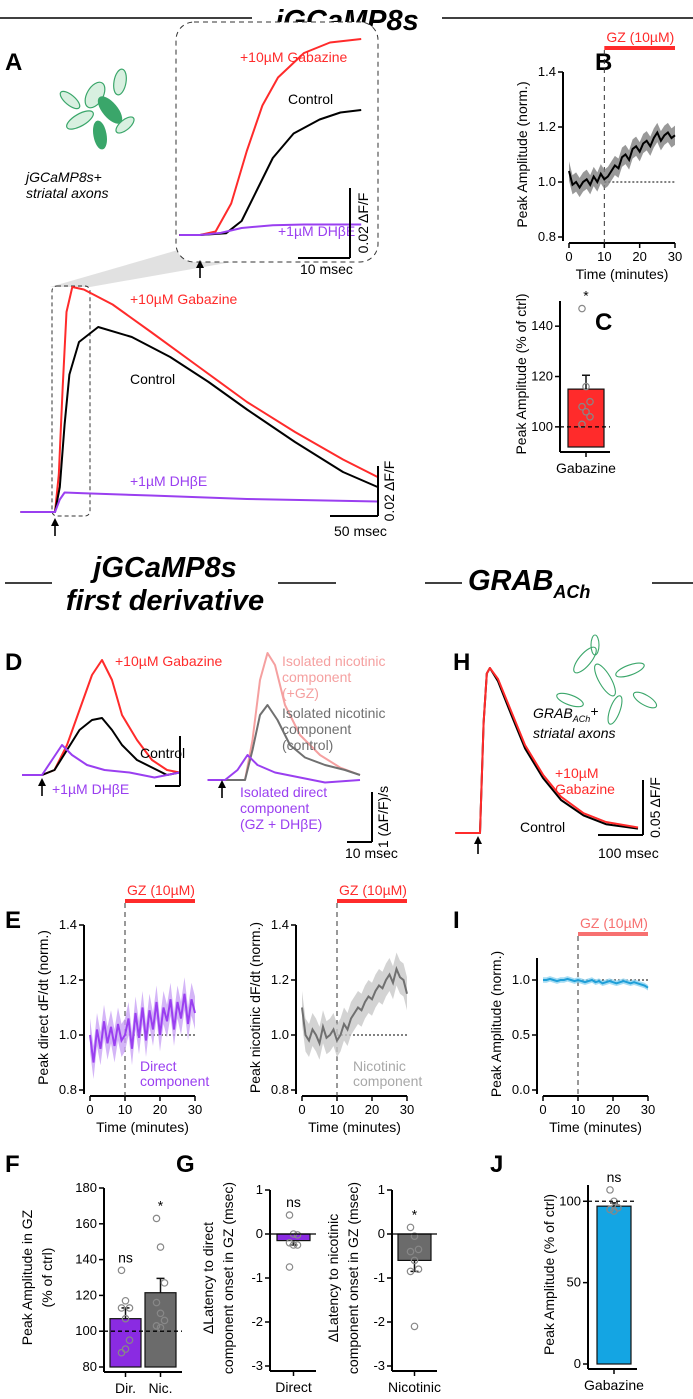 The image size is (693, 1399). Describe the element at coordinates (542, 376) in the screenshot. I see `y-tick-label: 120` at that location.